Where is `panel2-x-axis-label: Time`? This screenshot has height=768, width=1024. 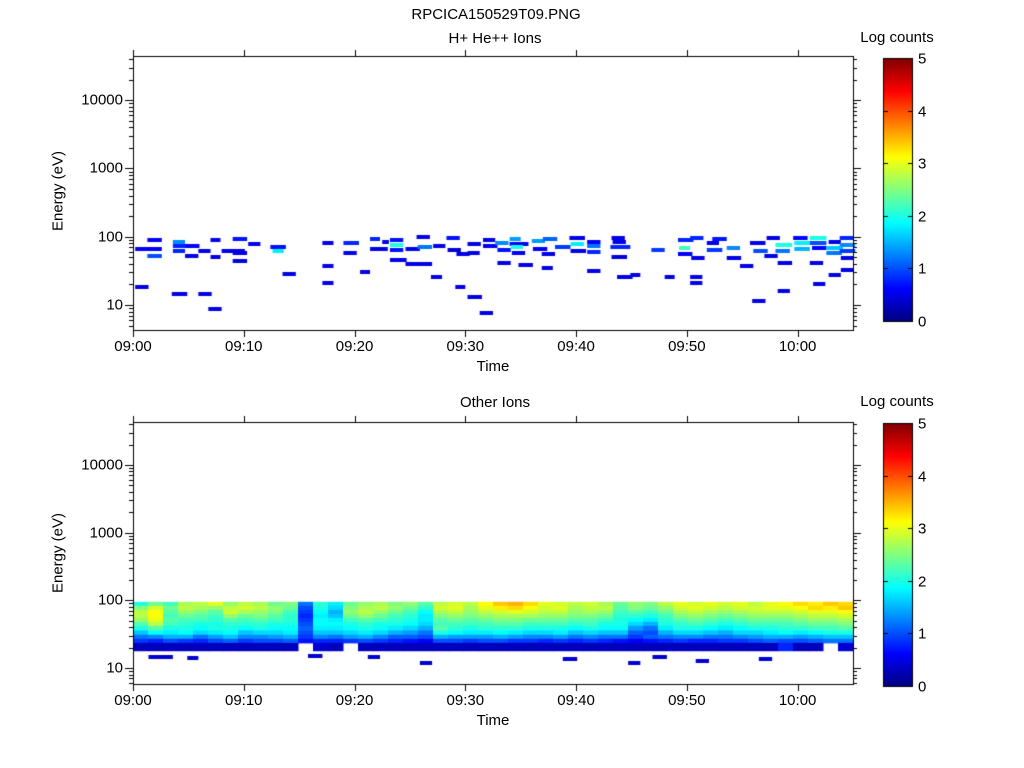
panel2-x-axis-label: Time is located at coordinates (493, 720).